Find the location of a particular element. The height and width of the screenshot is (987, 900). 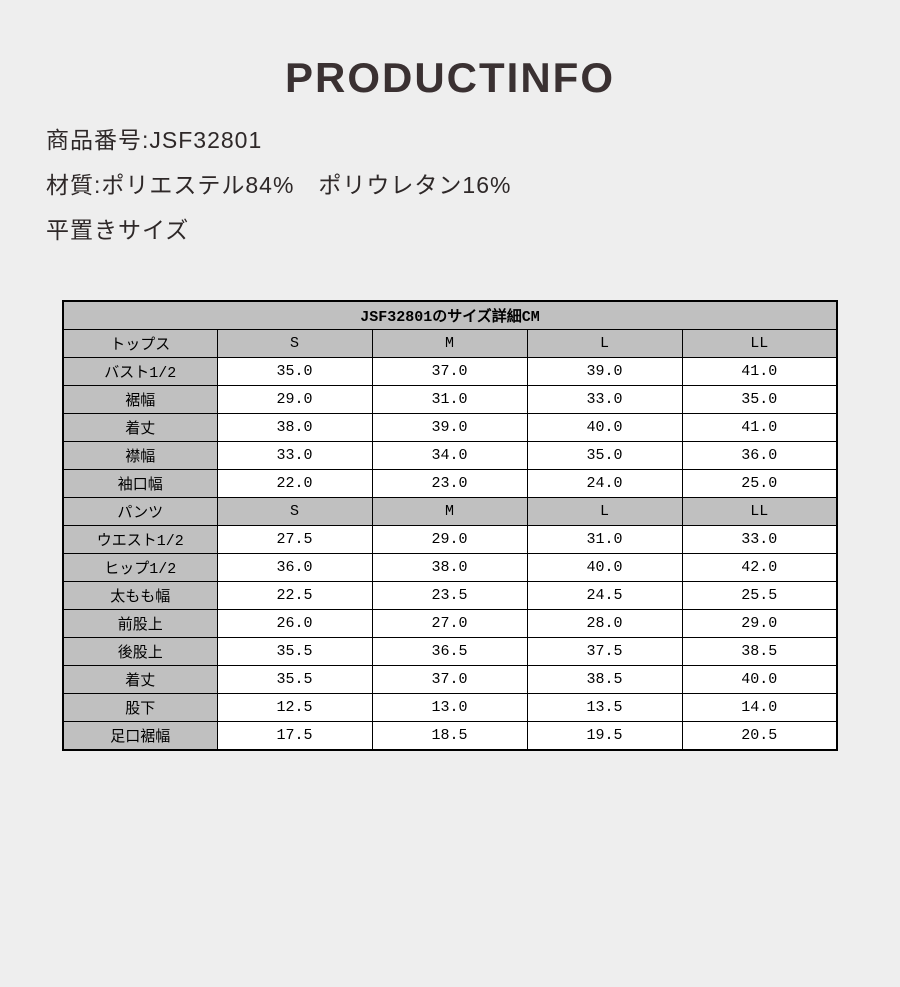

table-row: 着丈 35.5 37.0 38.5 40.0 is located at coordinates (450, 679).